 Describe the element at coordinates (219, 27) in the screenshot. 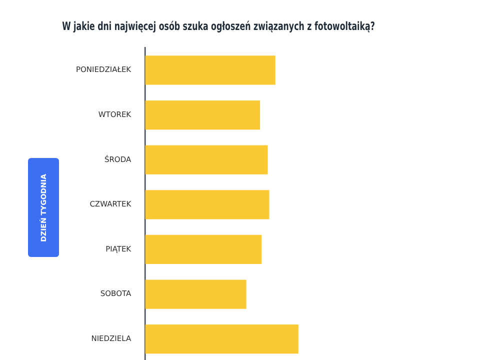

I see `chart-title: W jakie dni najwięcej osób szuka ogłoszeń związanych z fotowoltaiką?` at that location.